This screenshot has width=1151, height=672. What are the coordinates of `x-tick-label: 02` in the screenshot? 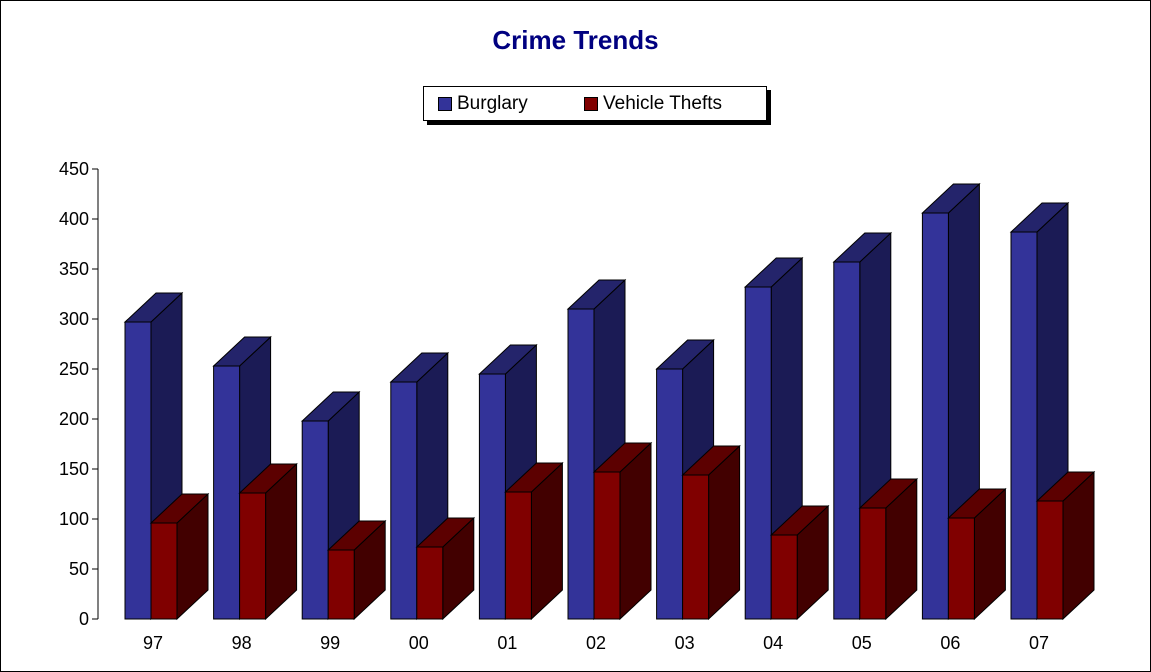 It's located at (596, 643).